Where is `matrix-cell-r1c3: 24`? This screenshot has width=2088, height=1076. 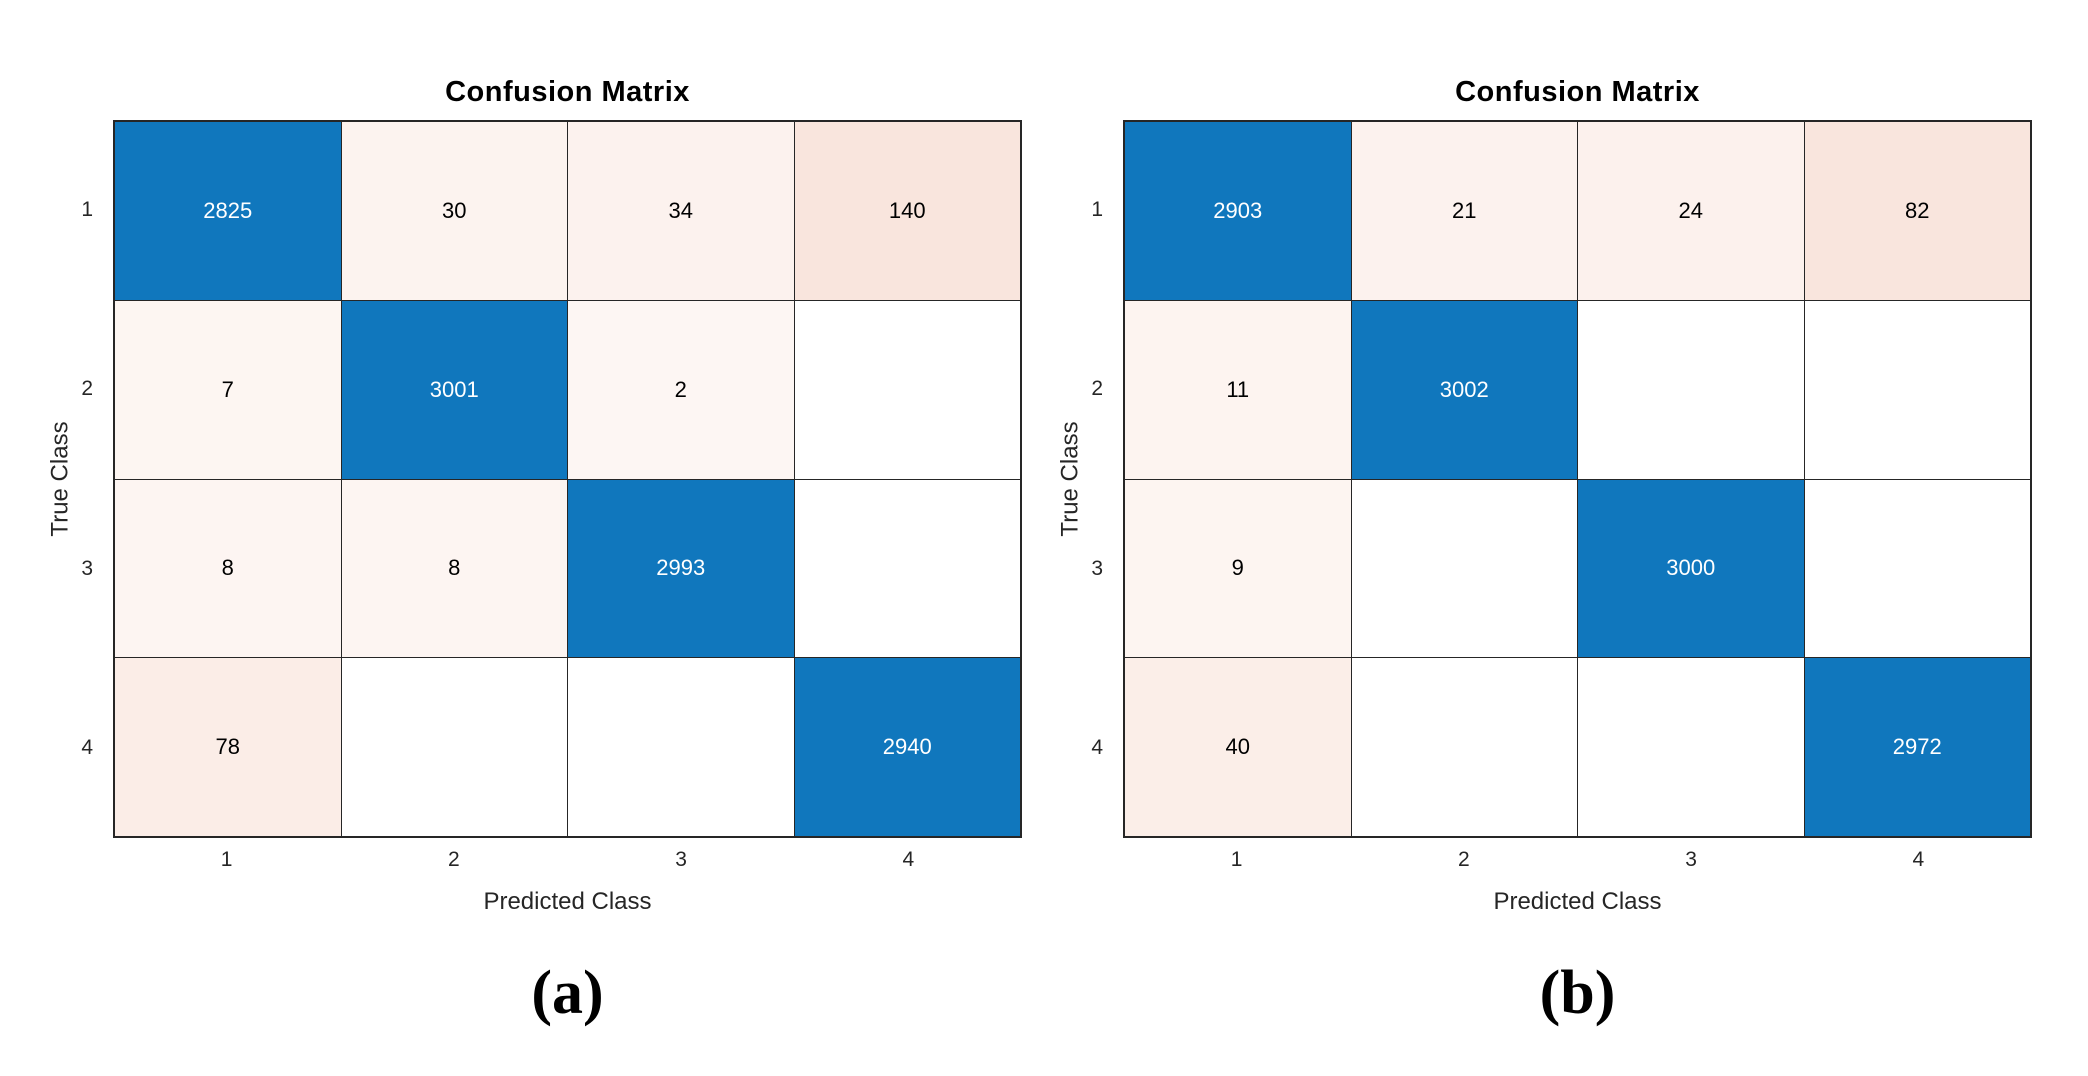 matrix-cell-r1c3: 24 is located at coordinates (1691, 211).